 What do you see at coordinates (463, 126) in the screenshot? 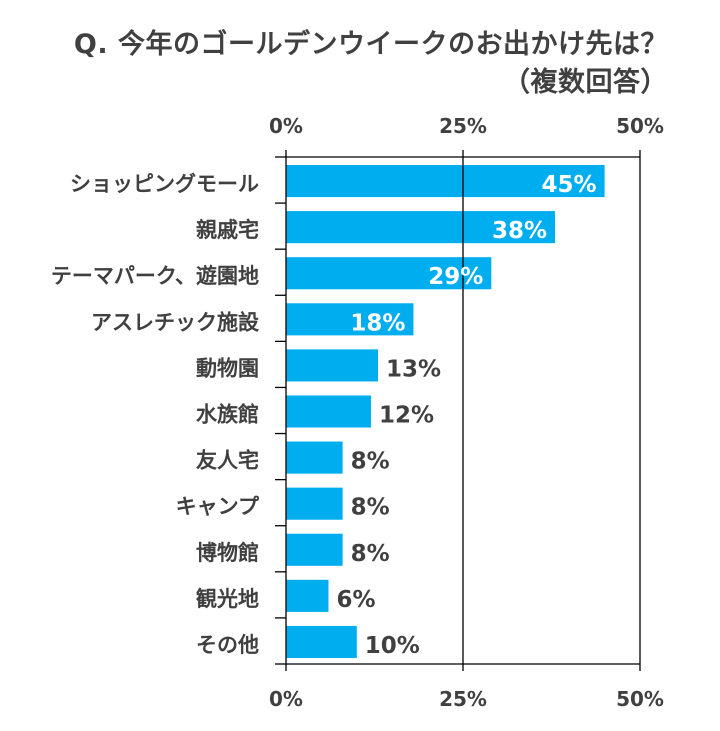
I see `x-tick-label-top: 25%` at bounding box center [463, 126].